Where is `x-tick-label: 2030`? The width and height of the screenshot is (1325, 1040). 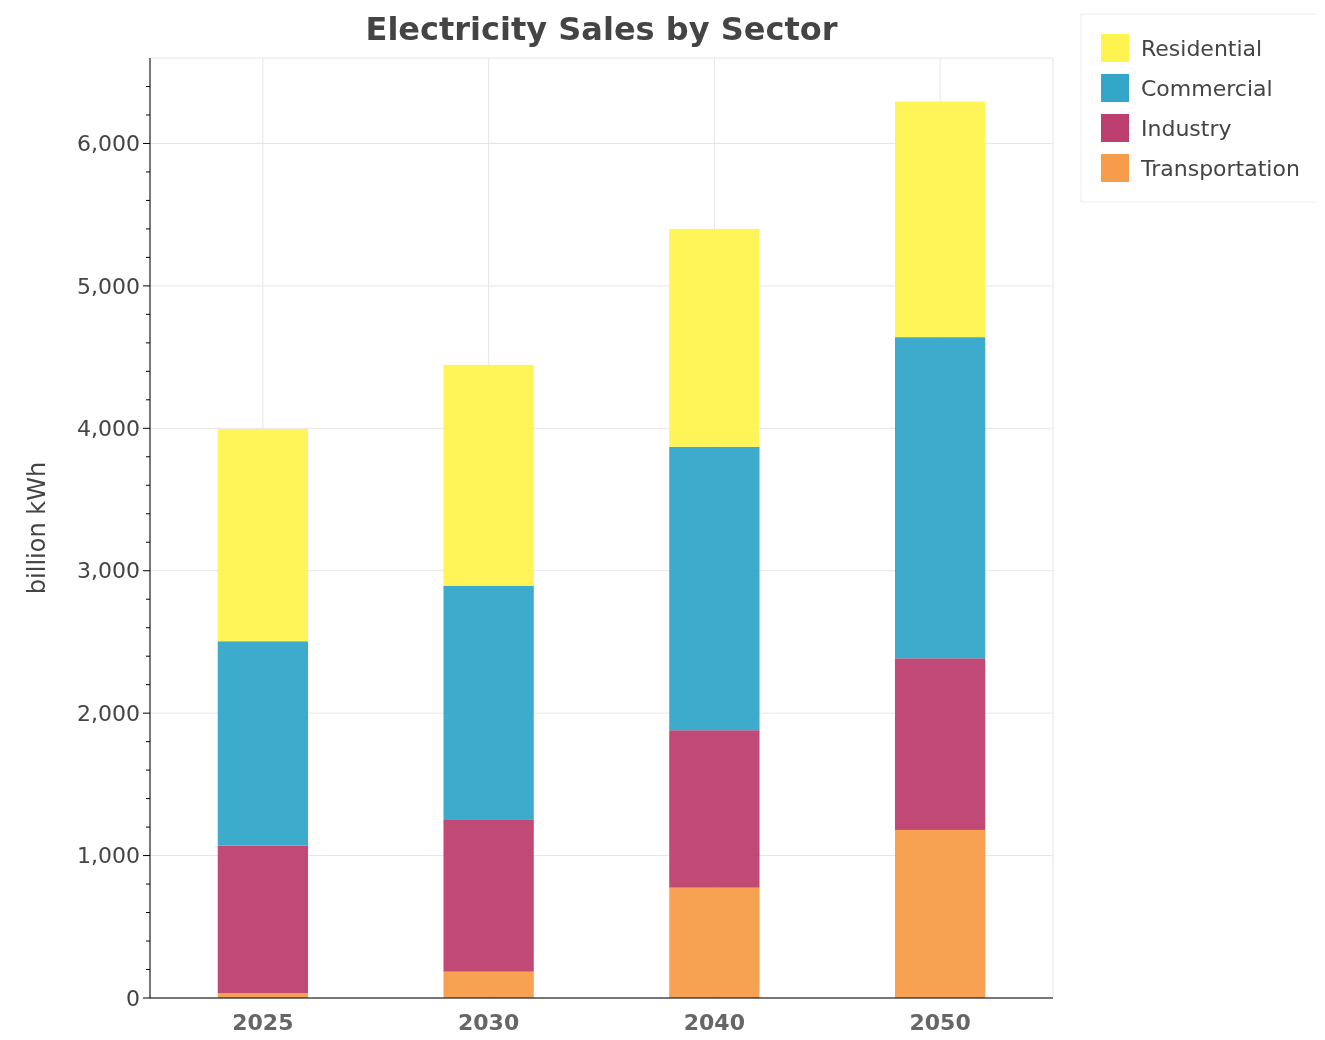
x-tick-label: 2030 is located at coordinates (489, 1022).